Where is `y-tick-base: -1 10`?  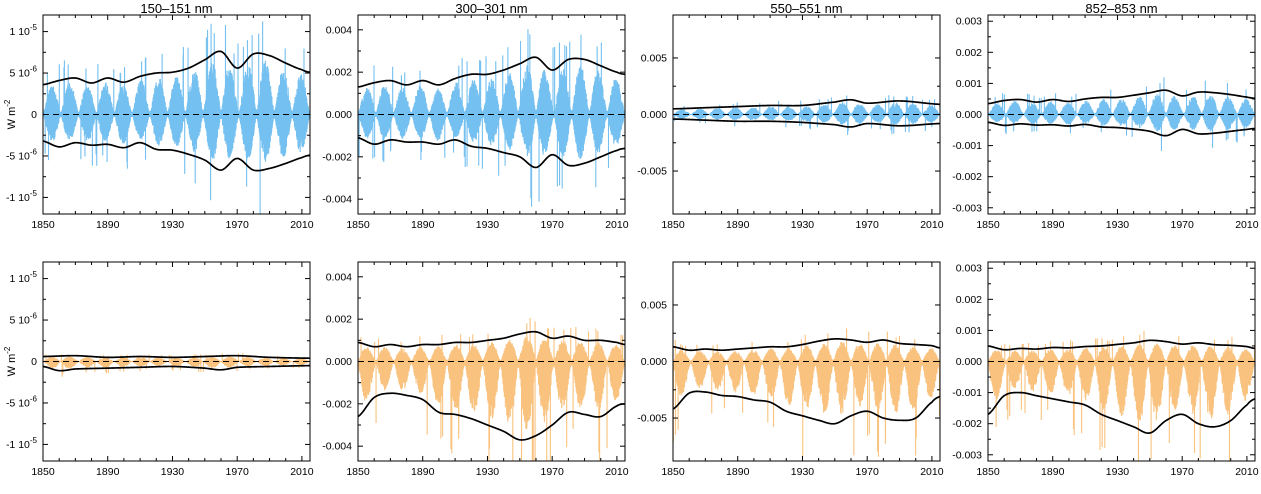 y-tick-base: -1 10 is located at coordinates (18, 445).